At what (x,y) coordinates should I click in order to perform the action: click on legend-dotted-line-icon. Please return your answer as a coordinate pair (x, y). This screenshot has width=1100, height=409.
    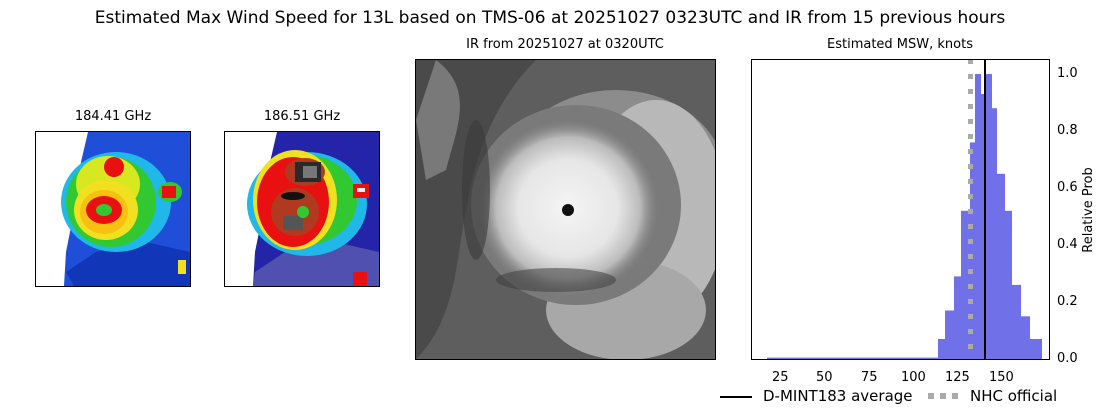
    Looking at the image, I should click on (944, 396).